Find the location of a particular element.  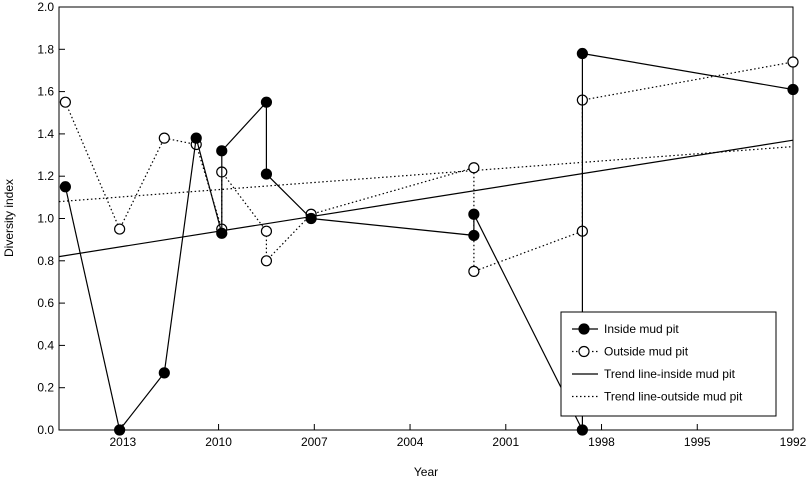

legend-label-trend-line-outside-mud-pit: Trend line-outside mud pit is located at coordinates (673, 397).